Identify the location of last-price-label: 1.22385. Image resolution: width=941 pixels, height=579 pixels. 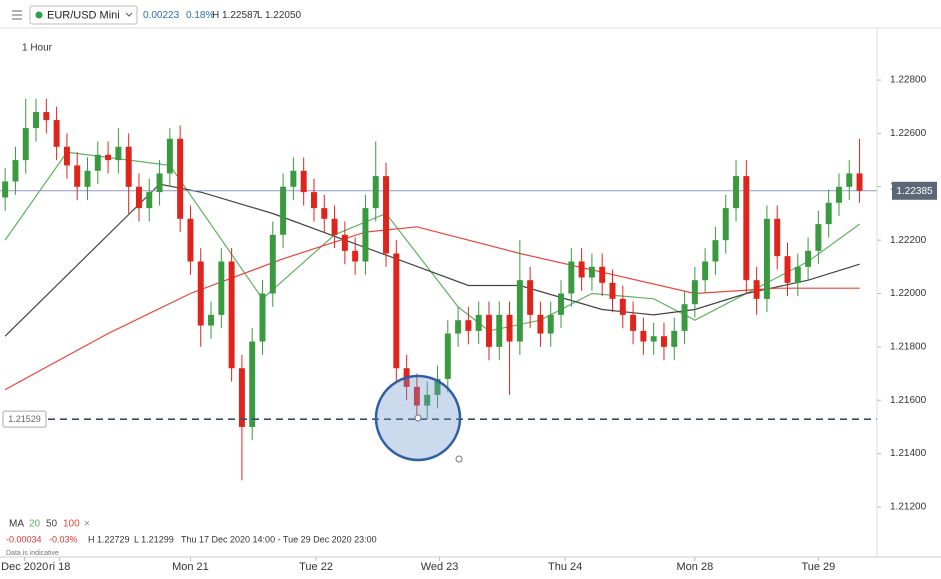
(914, 191).